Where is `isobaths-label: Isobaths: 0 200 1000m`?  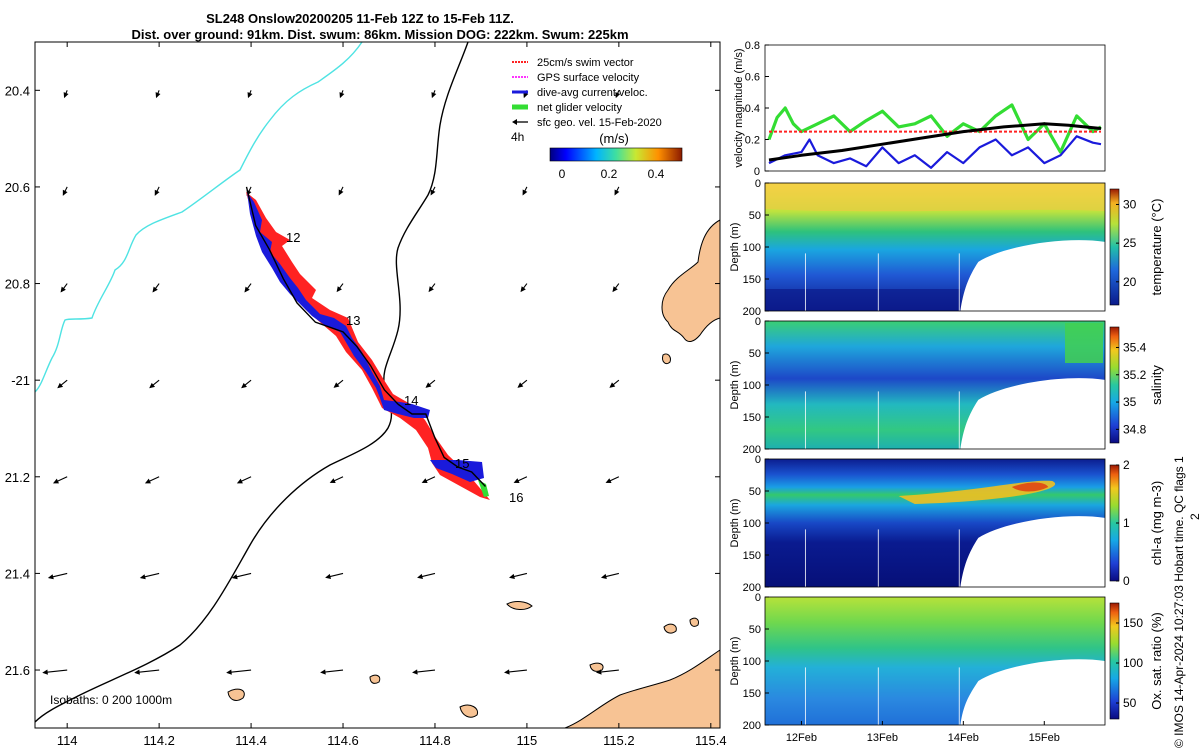
isobaths-label: Isobaths: 0 200 1000m is located at coordinates (111, 700).